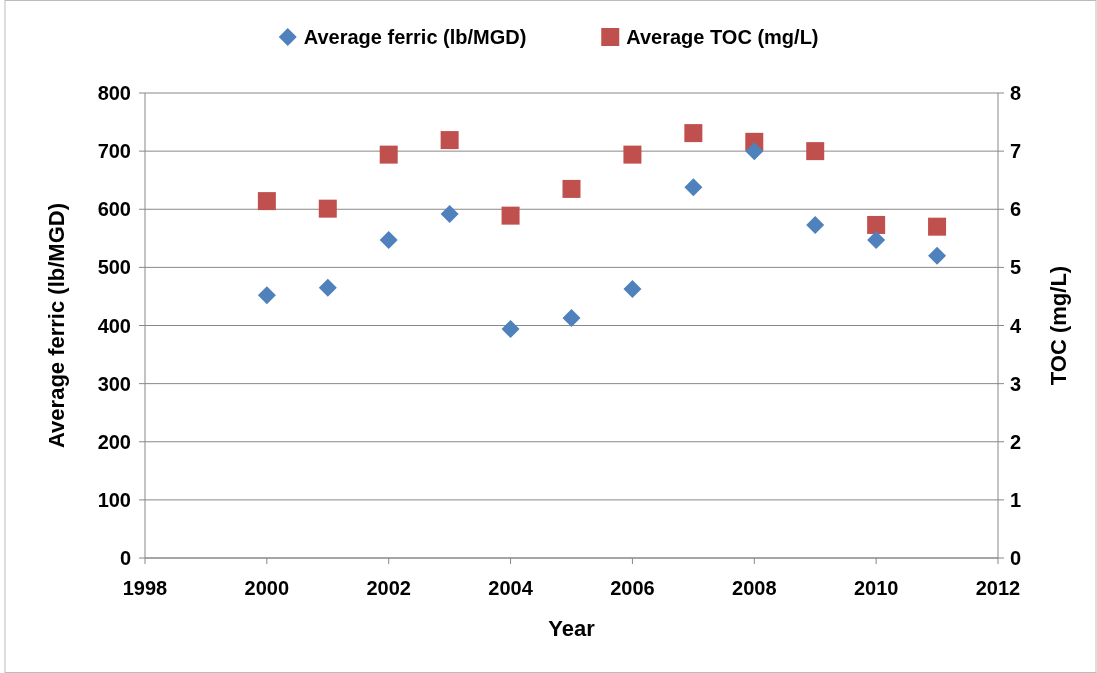 Image resolution: width=1097 pixels, height=673 pixels. I want to click on x-tick-label: 2004, so click(511, 588).